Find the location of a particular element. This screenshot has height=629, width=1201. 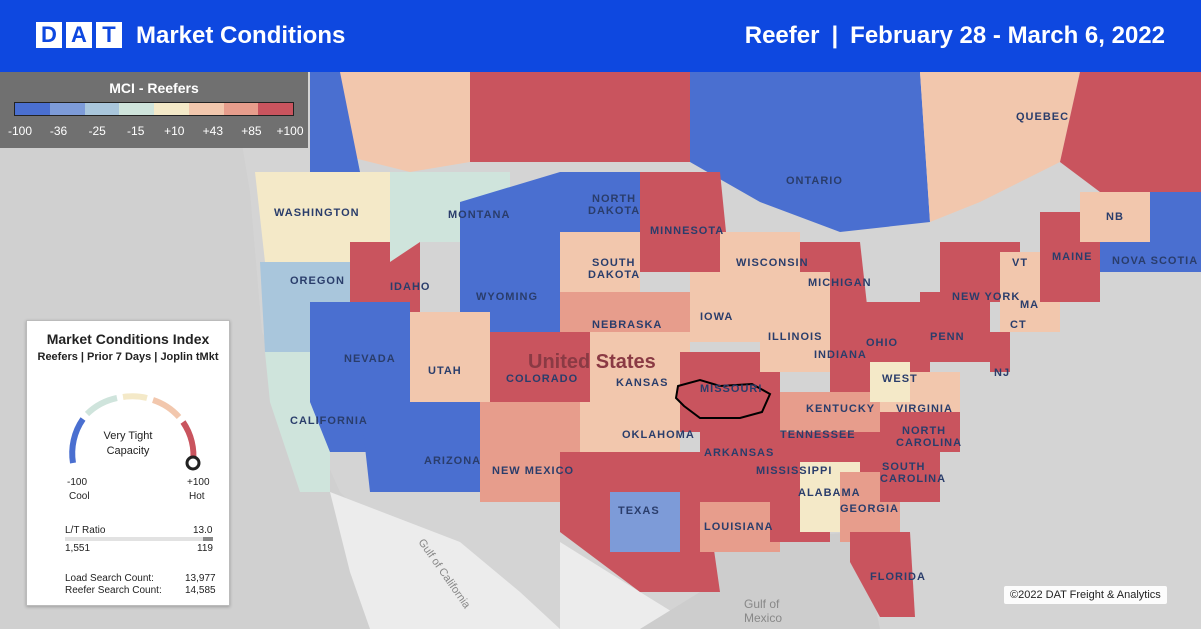

truck-count: 119 is located at coordinates (205, 548).